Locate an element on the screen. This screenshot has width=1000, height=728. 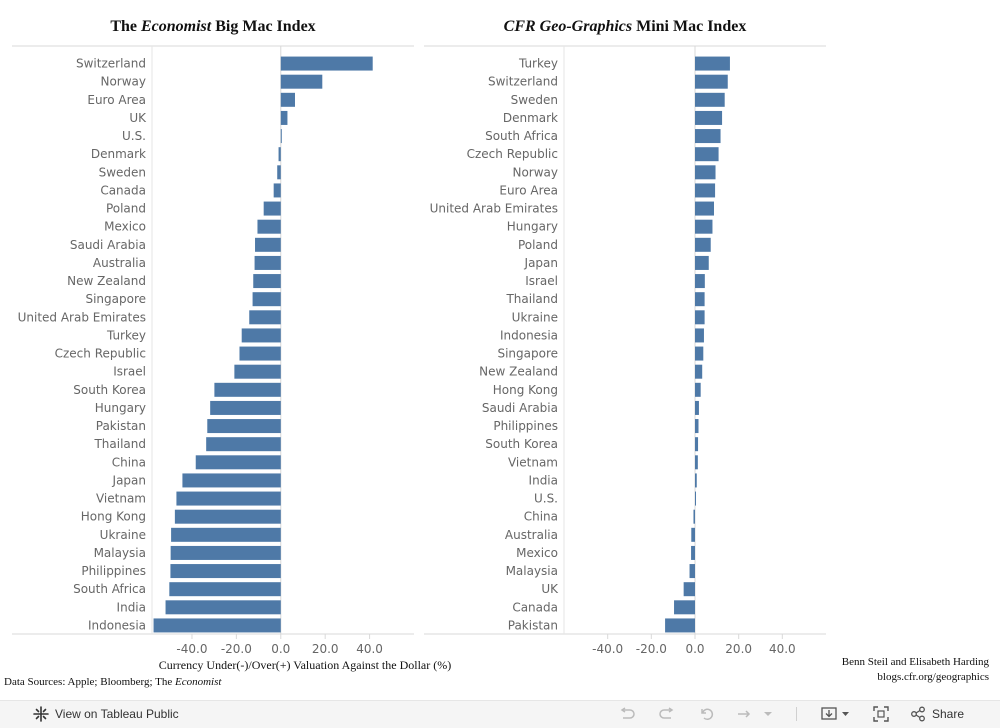
category-label: Japan is located at coordinates (541, 263).